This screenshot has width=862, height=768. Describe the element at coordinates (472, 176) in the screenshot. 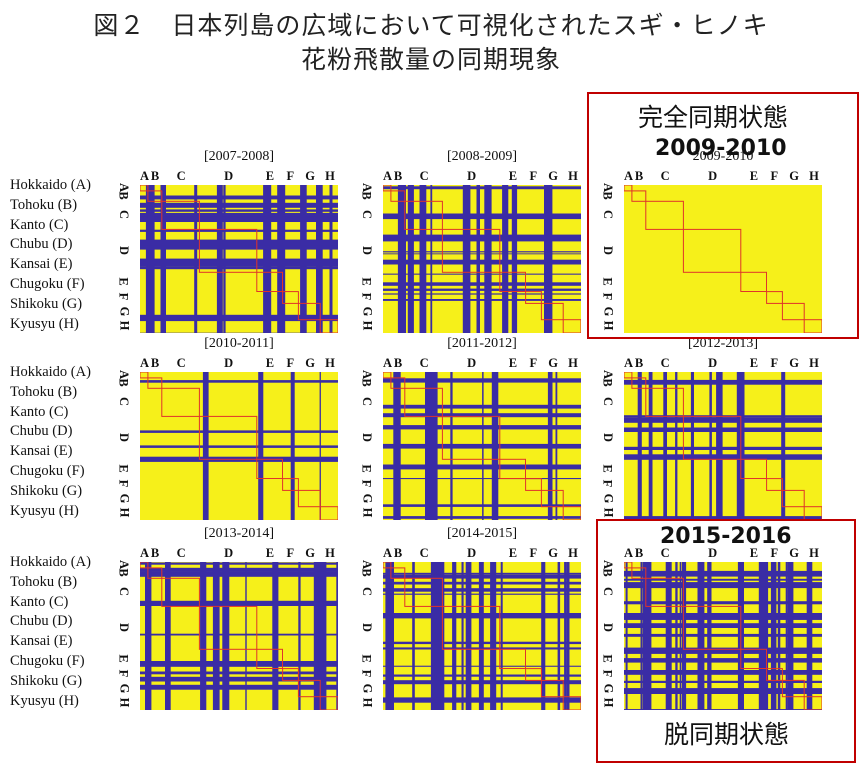

I see `column-tick-label: D` at that location.